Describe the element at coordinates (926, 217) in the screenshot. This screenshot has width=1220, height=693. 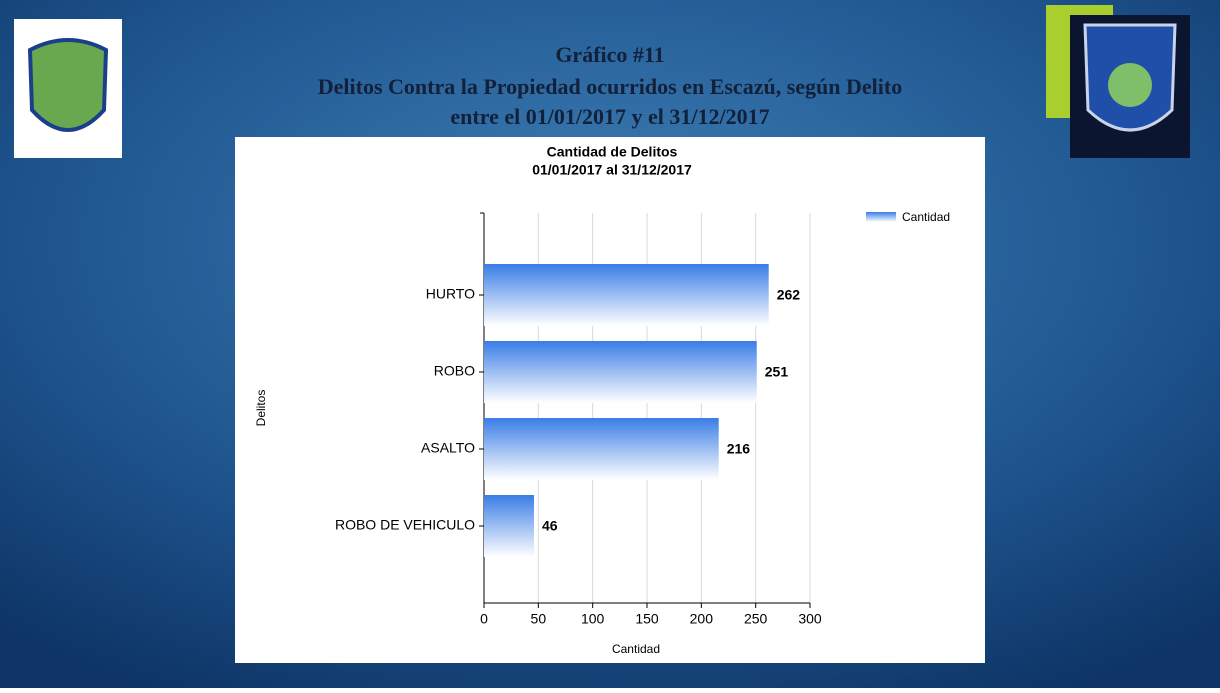
I see `legend-label: Cantidad` at that location.